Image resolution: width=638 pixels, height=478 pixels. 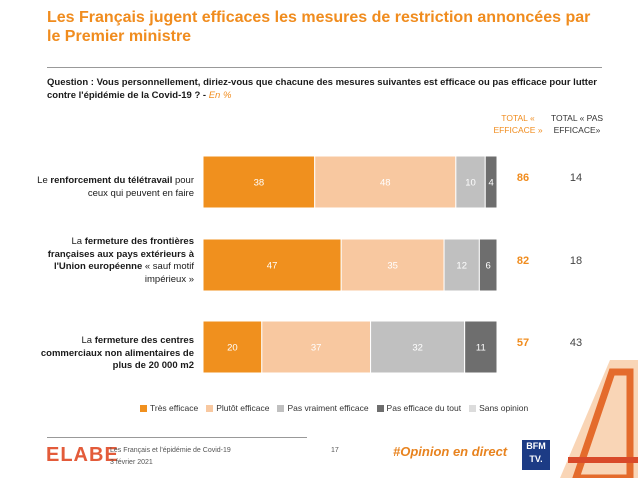 I want to click on bar-value-label: 35, so click(x=392, y=266).